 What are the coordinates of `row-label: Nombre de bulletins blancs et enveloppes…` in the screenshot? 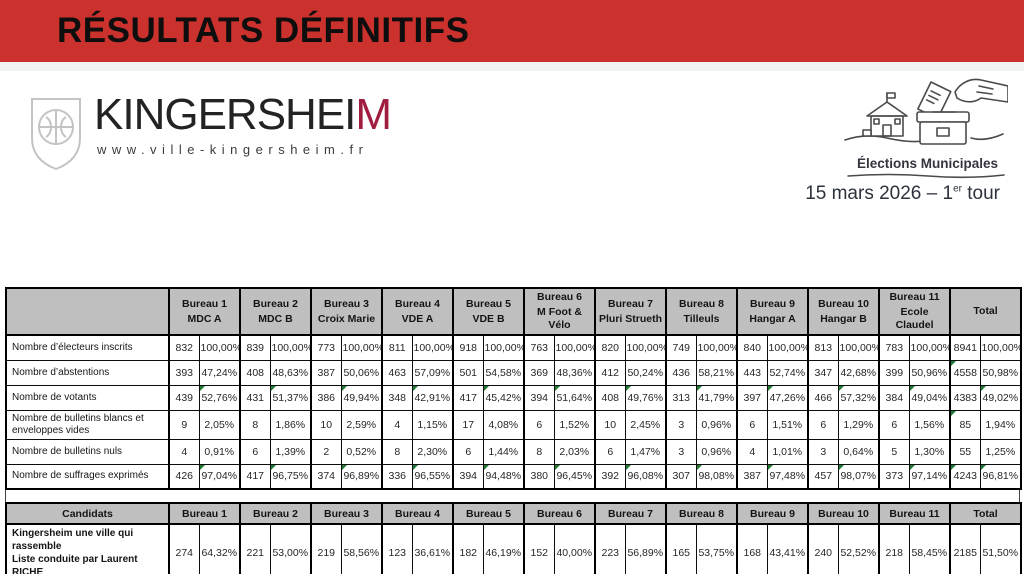 It's located at (87, 424).